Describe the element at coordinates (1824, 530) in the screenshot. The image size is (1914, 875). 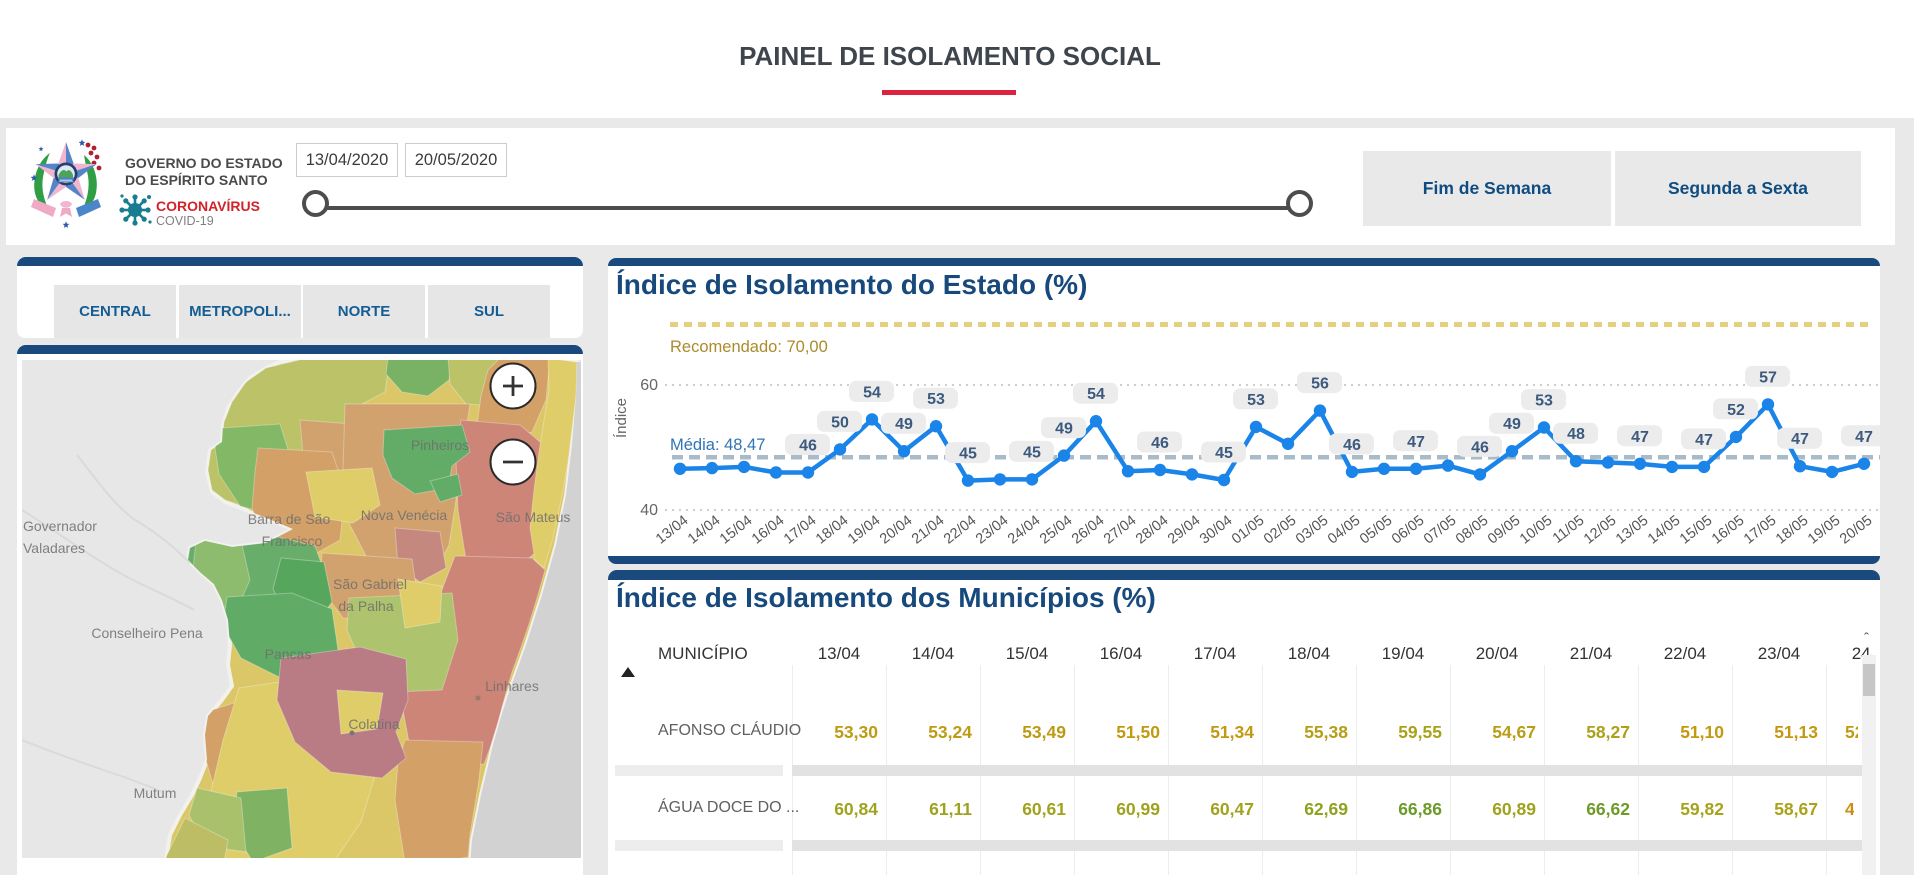
I see `svg-text: 19/05` at that location.